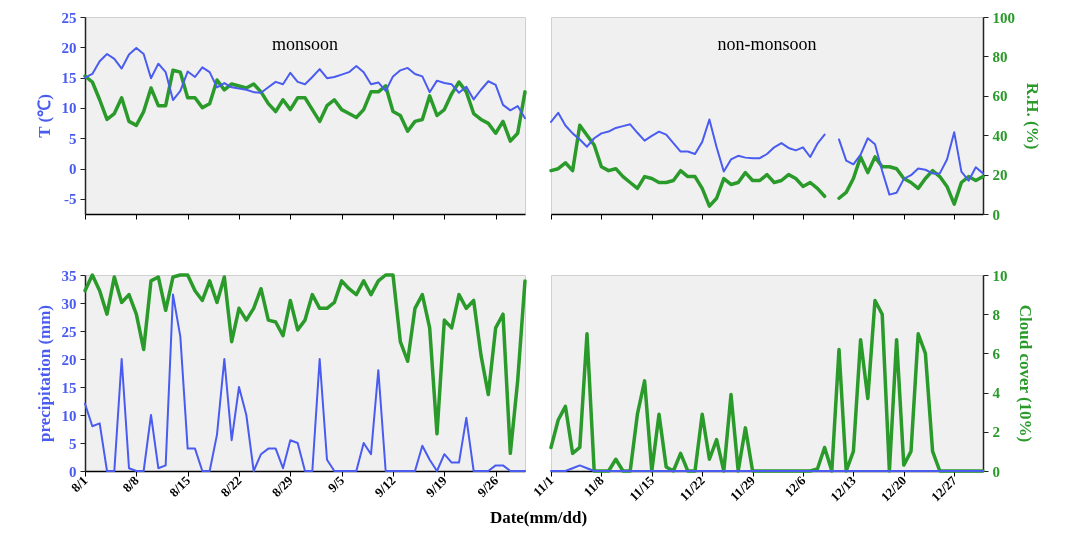 The image size is (1067, 551). What do you see at coordinates (996, 314) in the screenshot?
I see `y2-tick-label: 8` at bounding box center [996, 314].